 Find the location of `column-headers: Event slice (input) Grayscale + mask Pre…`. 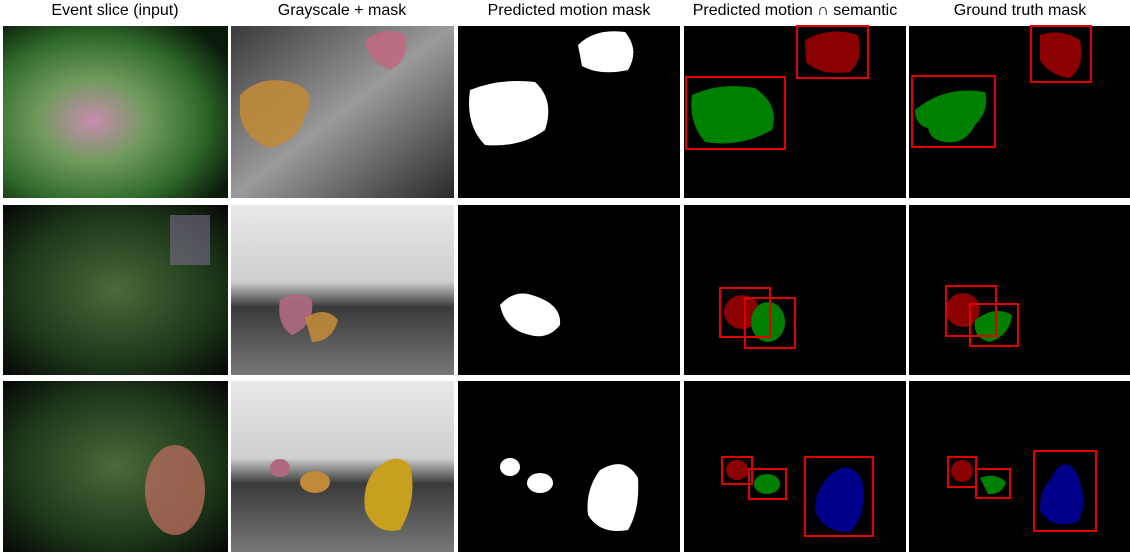

column-headers: Event slice (input) Grayscale + mask Pre… is located at coordinates (569, 10).